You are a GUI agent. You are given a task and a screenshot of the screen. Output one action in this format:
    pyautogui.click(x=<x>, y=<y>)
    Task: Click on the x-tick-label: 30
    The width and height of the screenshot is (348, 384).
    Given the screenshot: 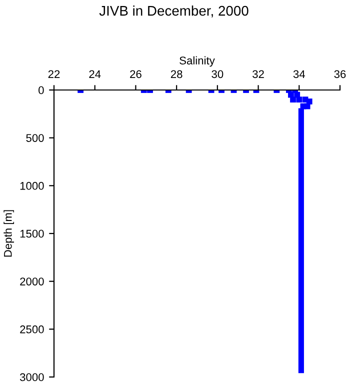 What is the action you would take?
    pyautogui.click(x=218, y=74)
    